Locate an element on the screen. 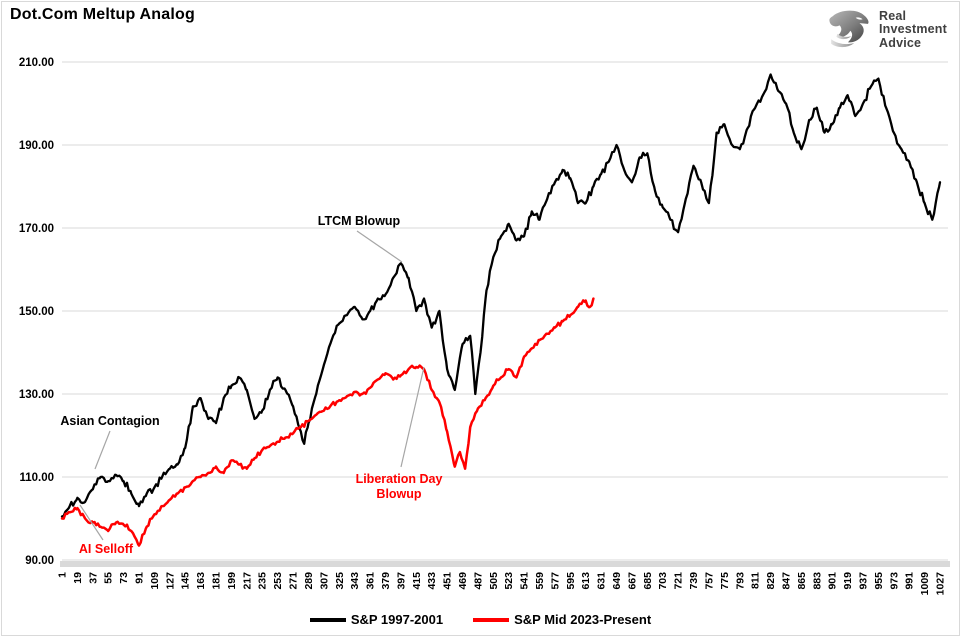  y-tick-label: 90.00 is located at coordinates (39, 561).